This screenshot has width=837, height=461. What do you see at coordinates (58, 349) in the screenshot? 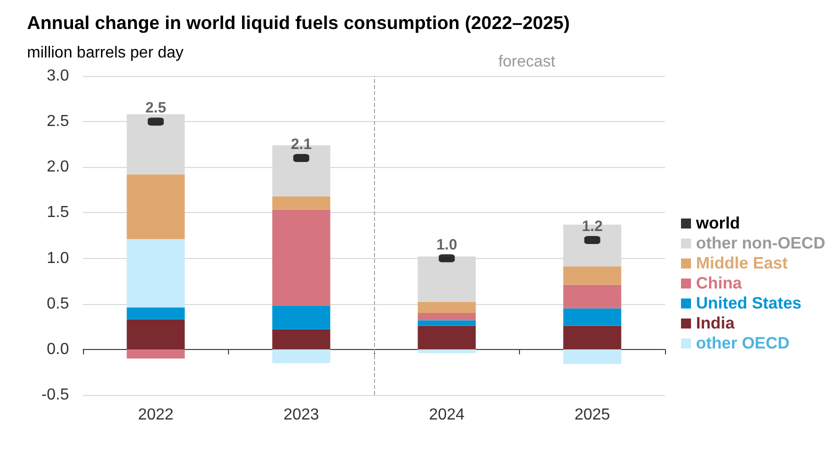
I see `y-tick-label: 0.0` at bounding box center [58, 349].